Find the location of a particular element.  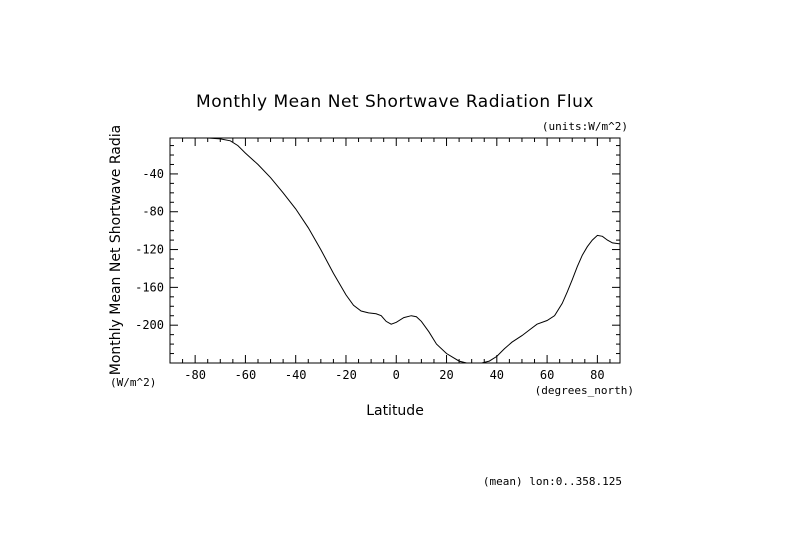

x-tick-label: 80 is located at coordinates (597, 375).